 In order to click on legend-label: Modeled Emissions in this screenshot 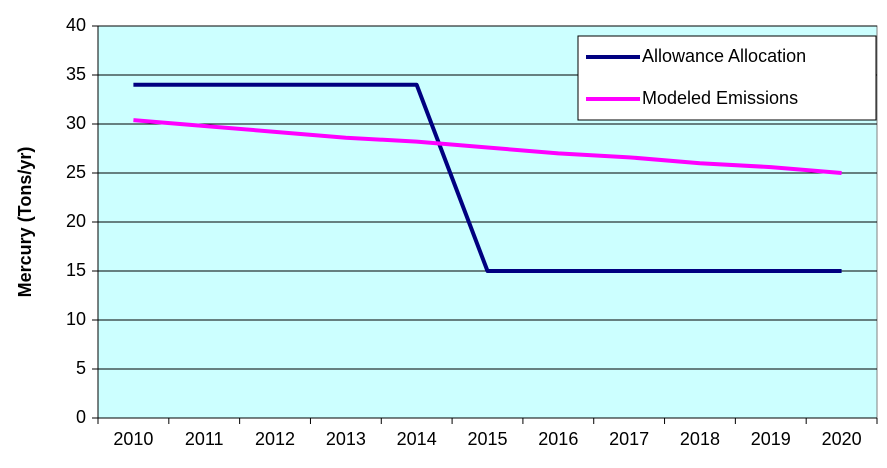, I will do `click(720, 98)`.